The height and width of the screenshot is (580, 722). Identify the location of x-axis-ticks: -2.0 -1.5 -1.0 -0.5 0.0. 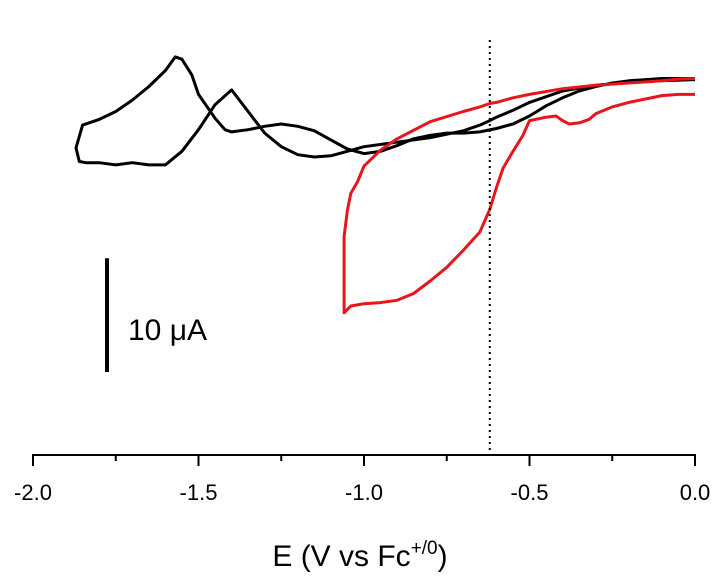
(362, 480).